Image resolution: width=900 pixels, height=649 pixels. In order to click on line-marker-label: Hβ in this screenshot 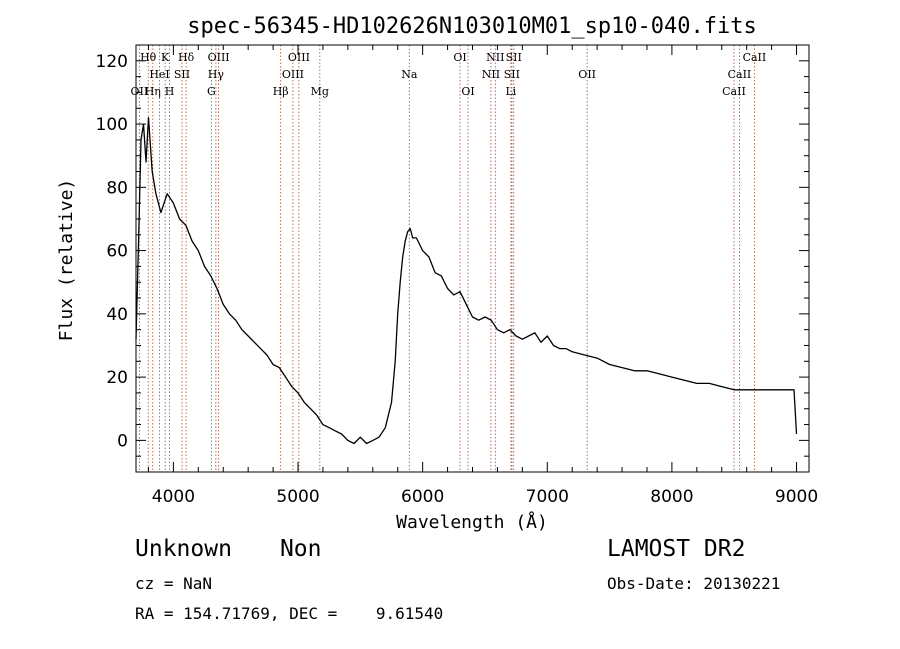, I will do `click(281, 91)`.